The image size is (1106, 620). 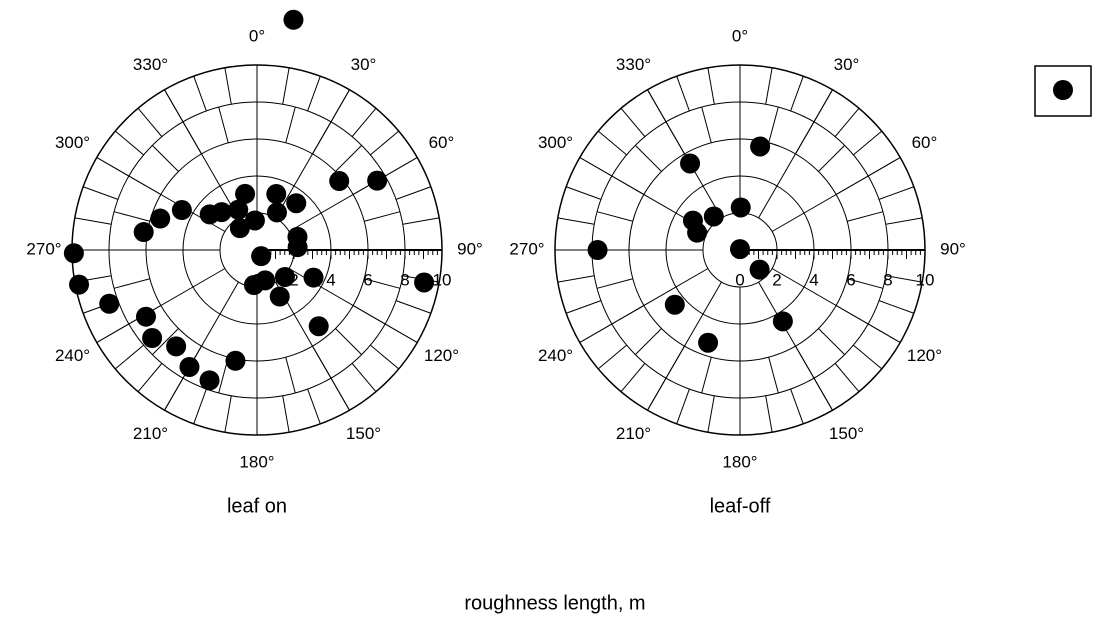 What do you see at coordinates (850, 279) in the screenshot?
I see `r-tick-label: 6` at bounding box center [850, 279].